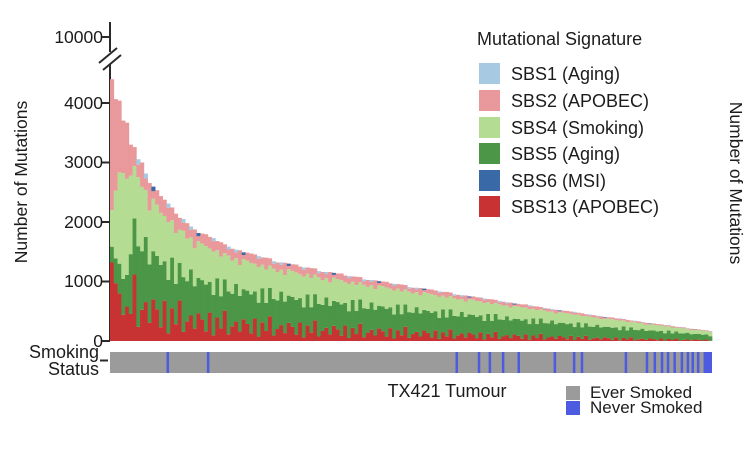 The width and height of the screenshot is (750, 452). I want to click on y-tick-2000: 2000, so click(83, 222).